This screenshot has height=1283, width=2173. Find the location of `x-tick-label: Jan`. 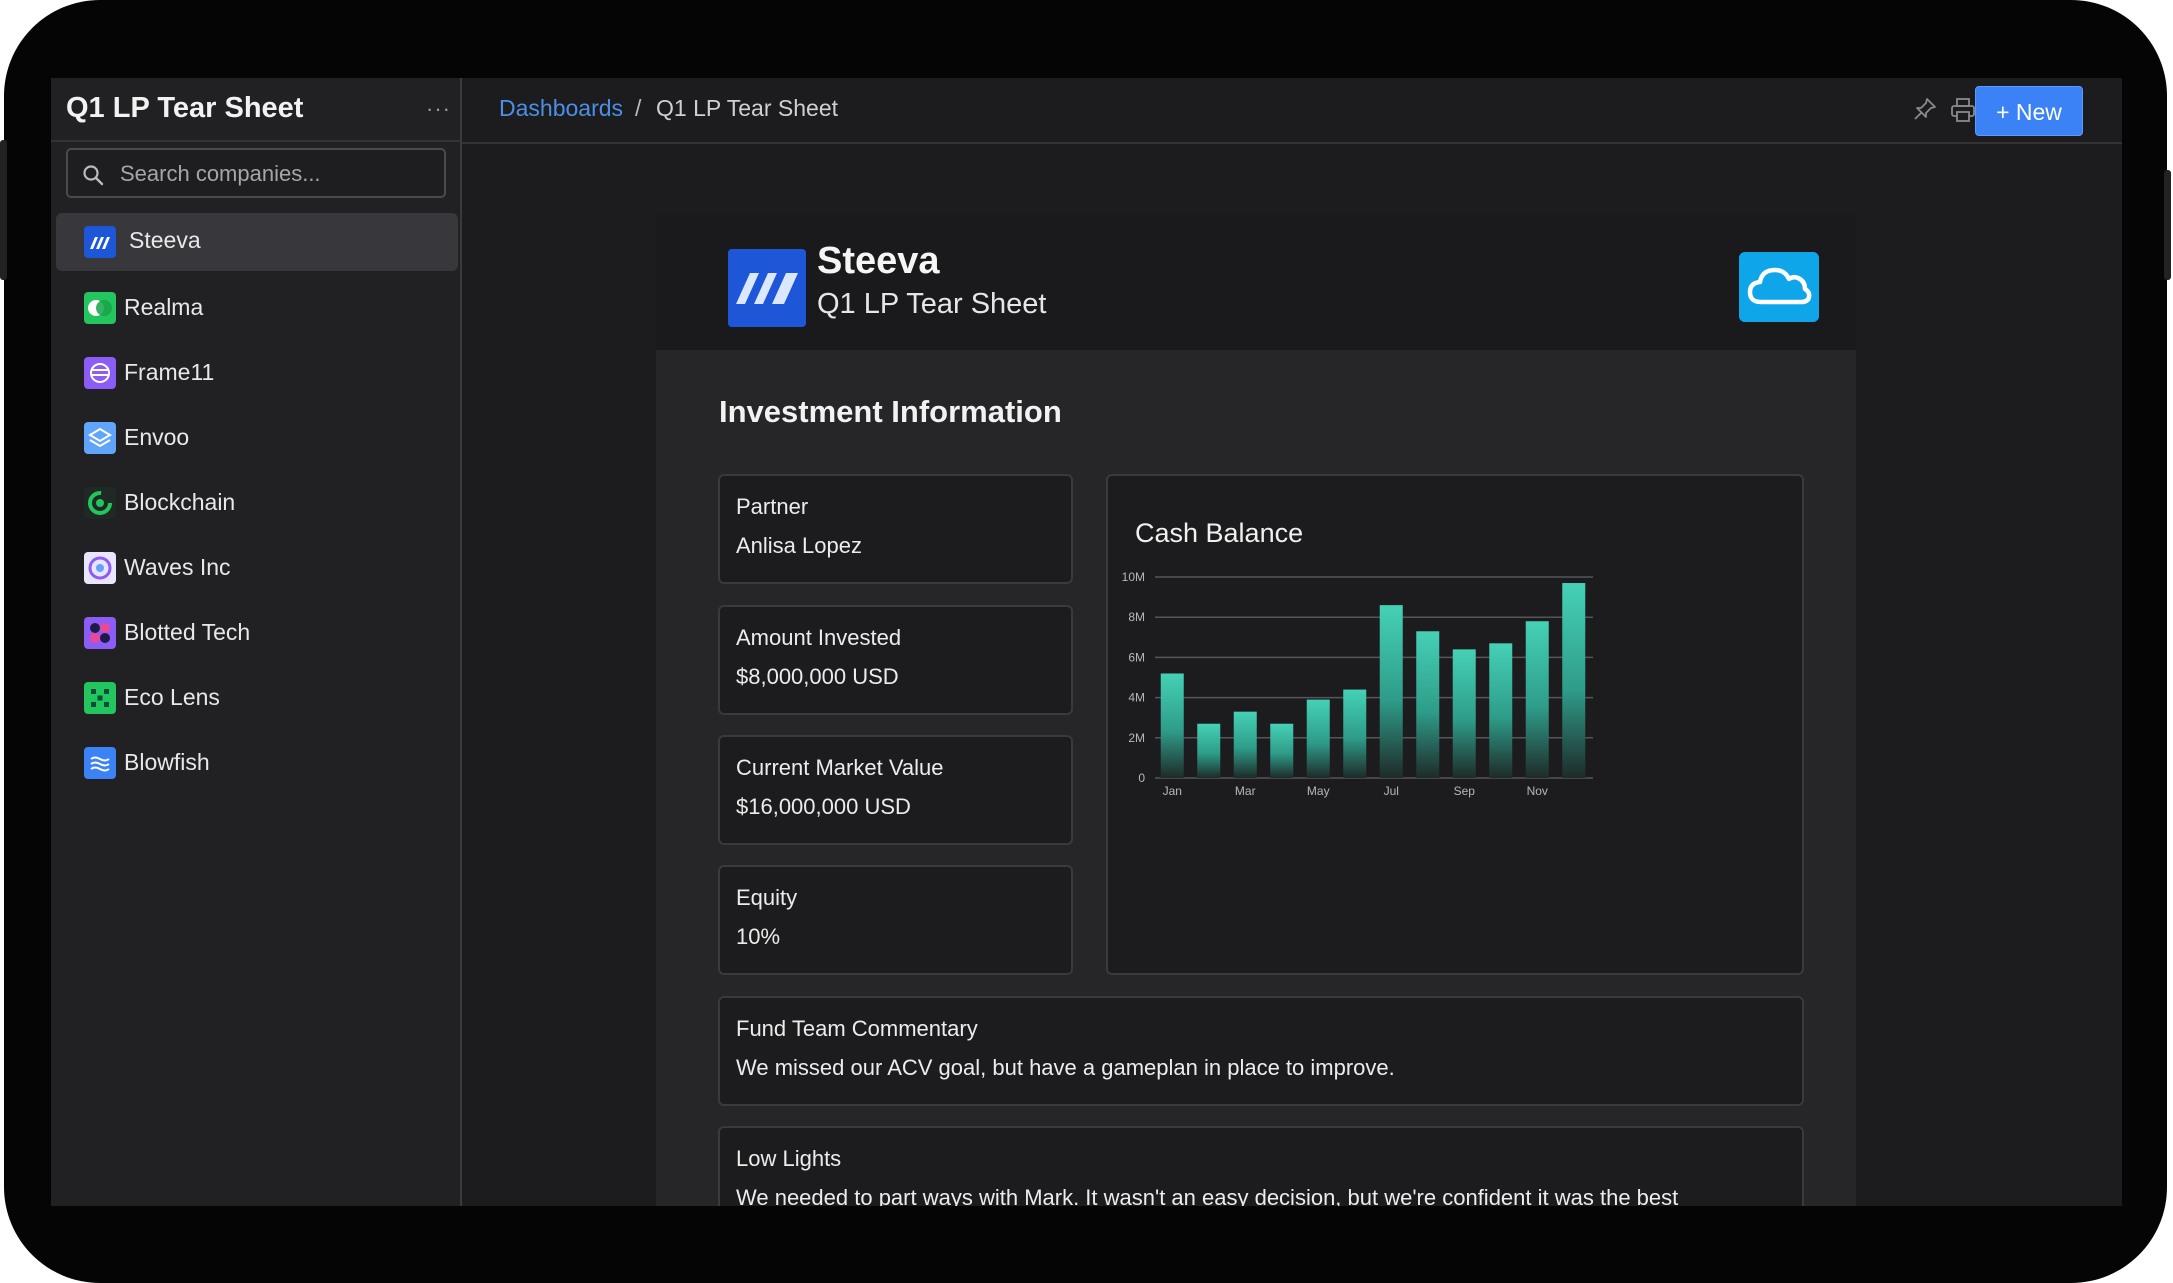

x-tick-label: Jan is located at coordinates (1172, 791).